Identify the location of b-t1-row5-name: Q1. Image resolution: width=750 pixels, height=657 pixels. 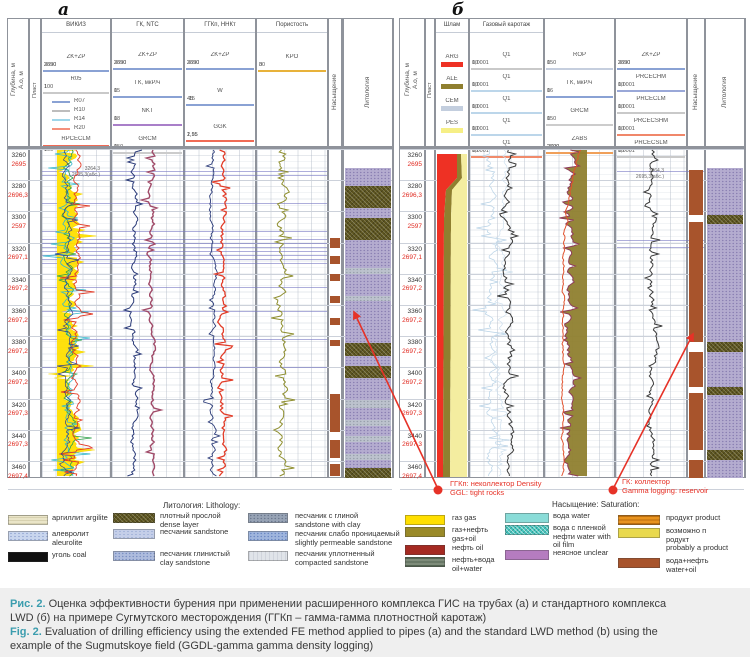
(506, 143).